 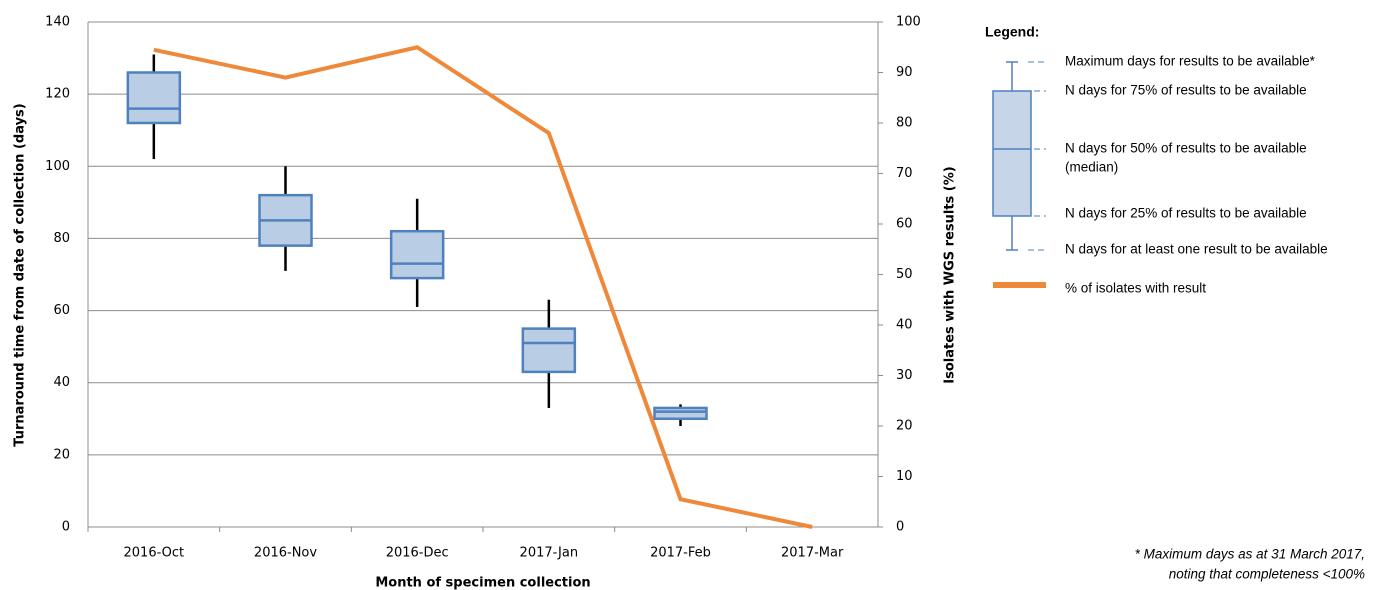 What do you see at coordinates (417, 553) in the screenshot?
I see `x-tick-label: 2016-Dec` at bounding box center [417, 553].